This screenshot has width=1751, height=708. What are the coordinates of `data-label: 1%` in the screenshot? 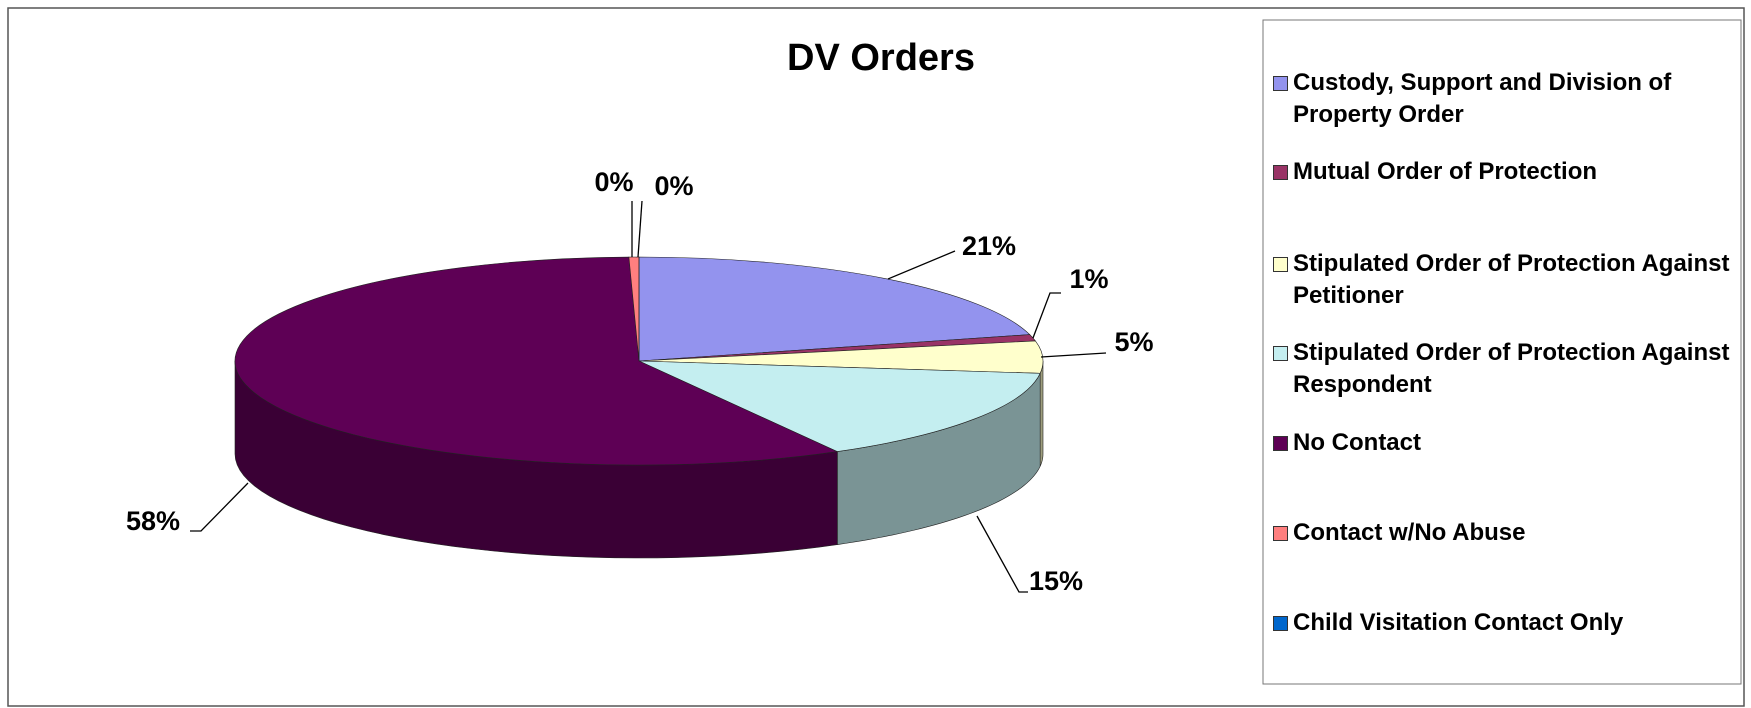 It's located at (1088, 279).